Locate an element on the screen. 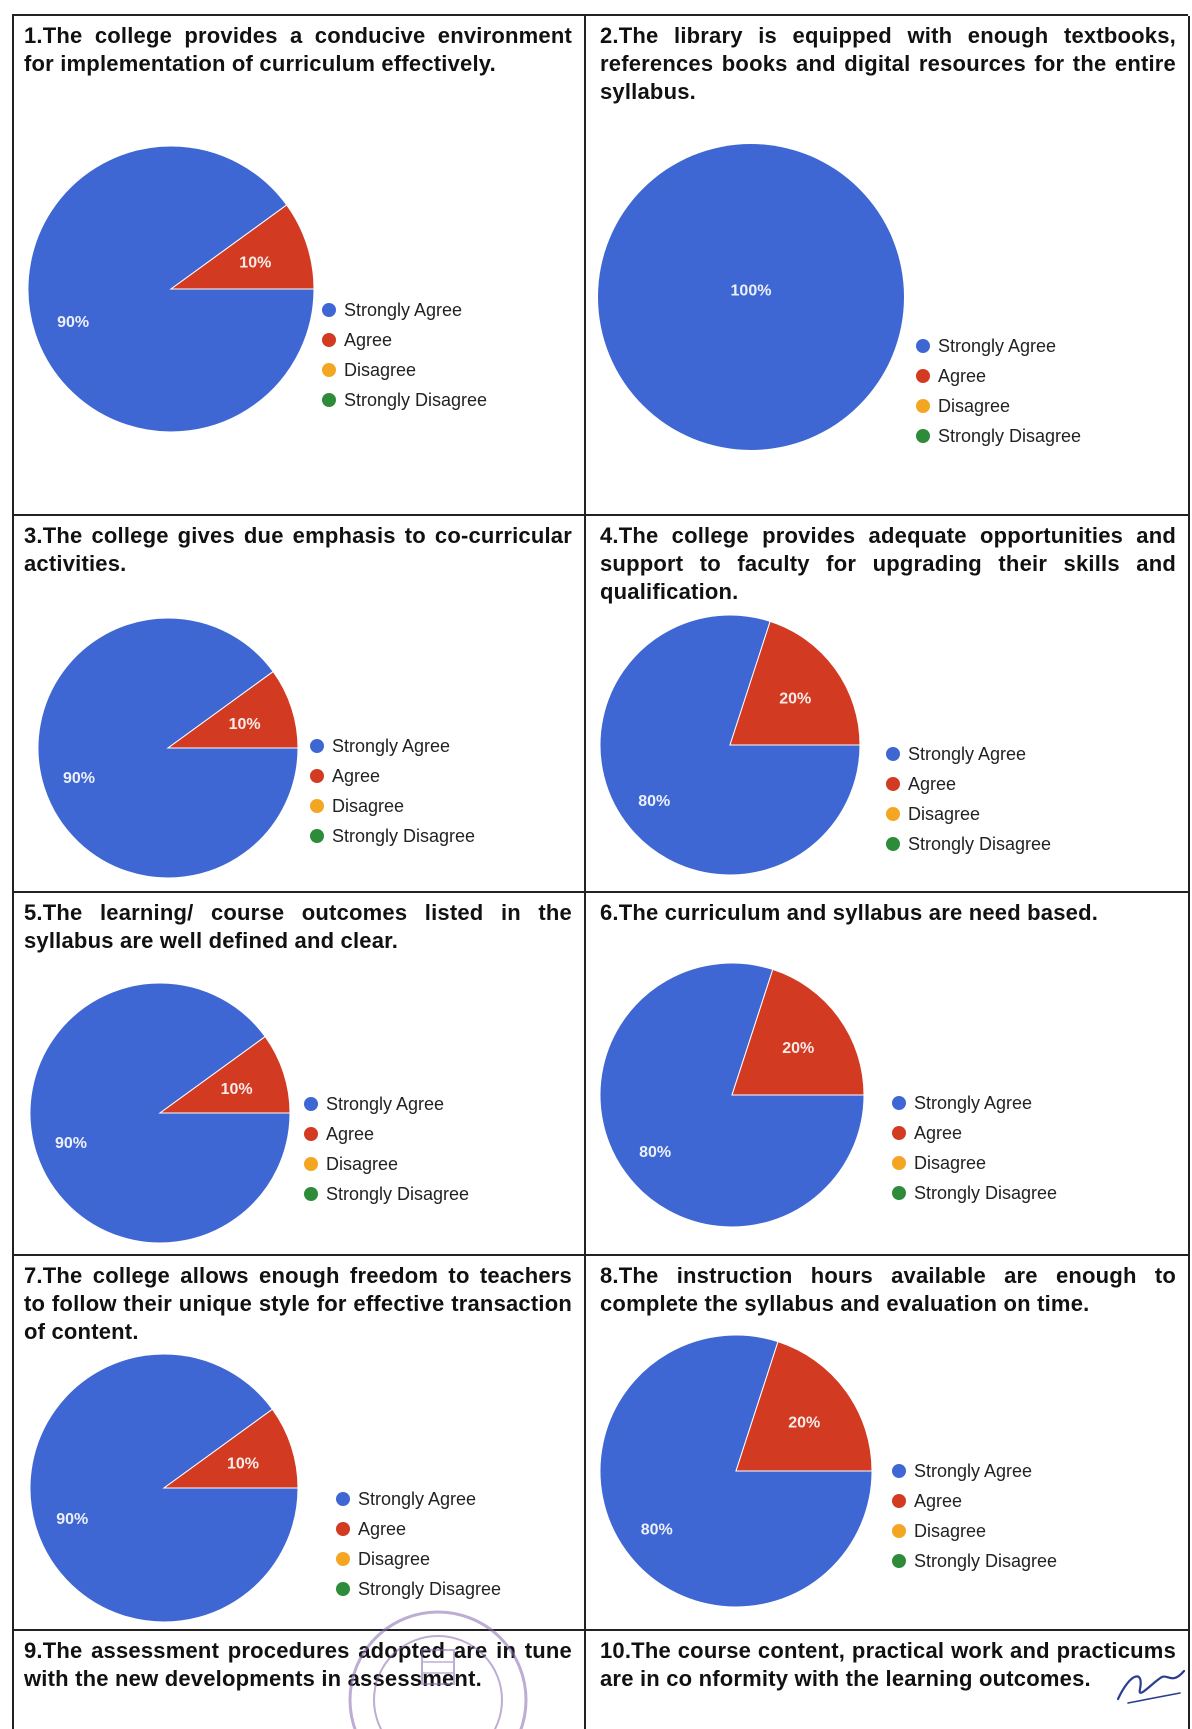 The width and height of the screenshot is (1192, 1729). pie-slice-strongly-agree is located at coordinates (751, 297).